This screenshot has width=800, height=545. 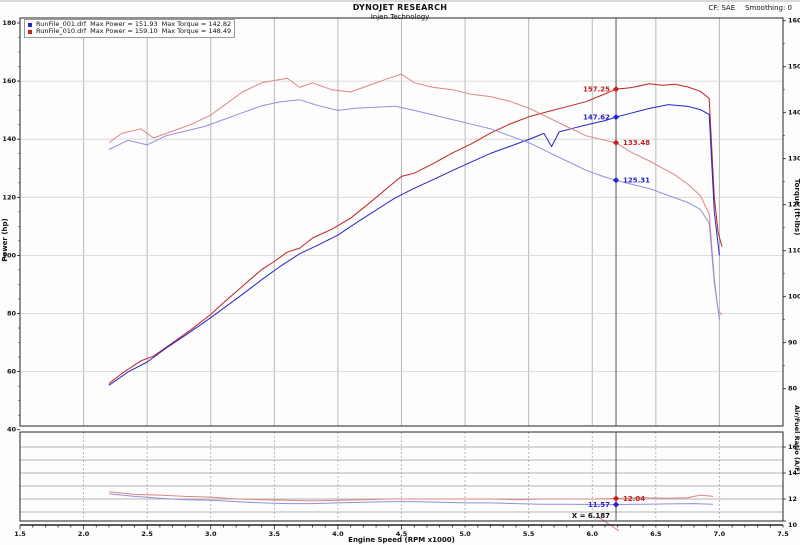 What do you see at coordinates (794, 21) in the screenshot?
I see `torque-tick-label: 160` at bounding box center [794, 21].